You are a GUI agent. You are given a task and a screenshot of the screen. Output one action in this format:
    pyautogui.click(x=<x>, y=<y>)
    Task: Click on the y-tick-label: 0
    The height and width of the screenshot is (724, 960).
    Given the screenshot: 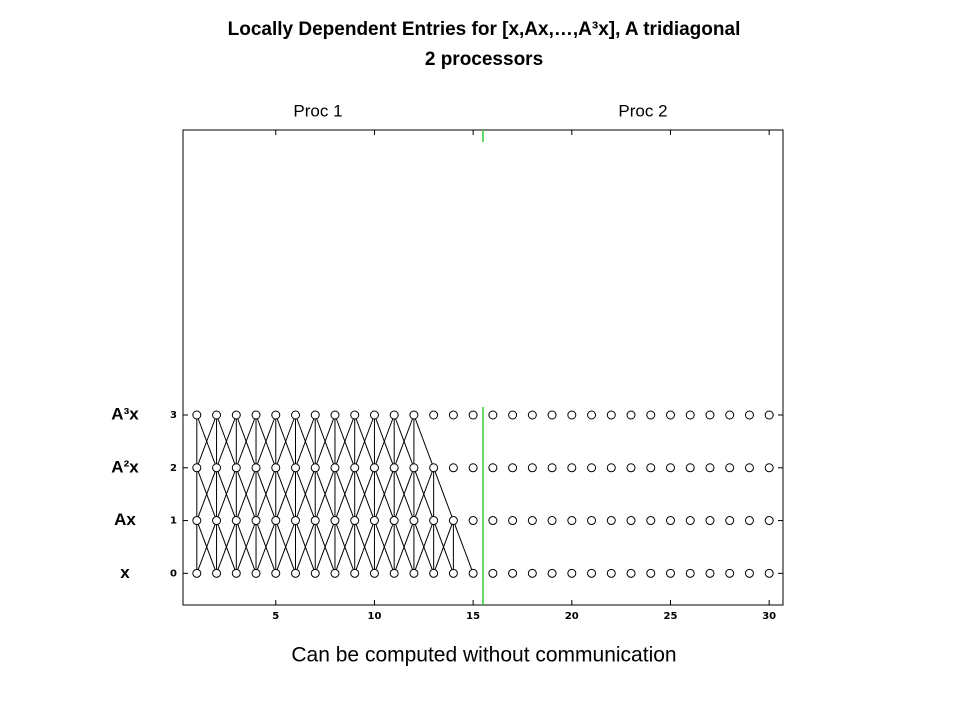 What is the action you would take?
    pyautogui.click(x=173, y=573)
    